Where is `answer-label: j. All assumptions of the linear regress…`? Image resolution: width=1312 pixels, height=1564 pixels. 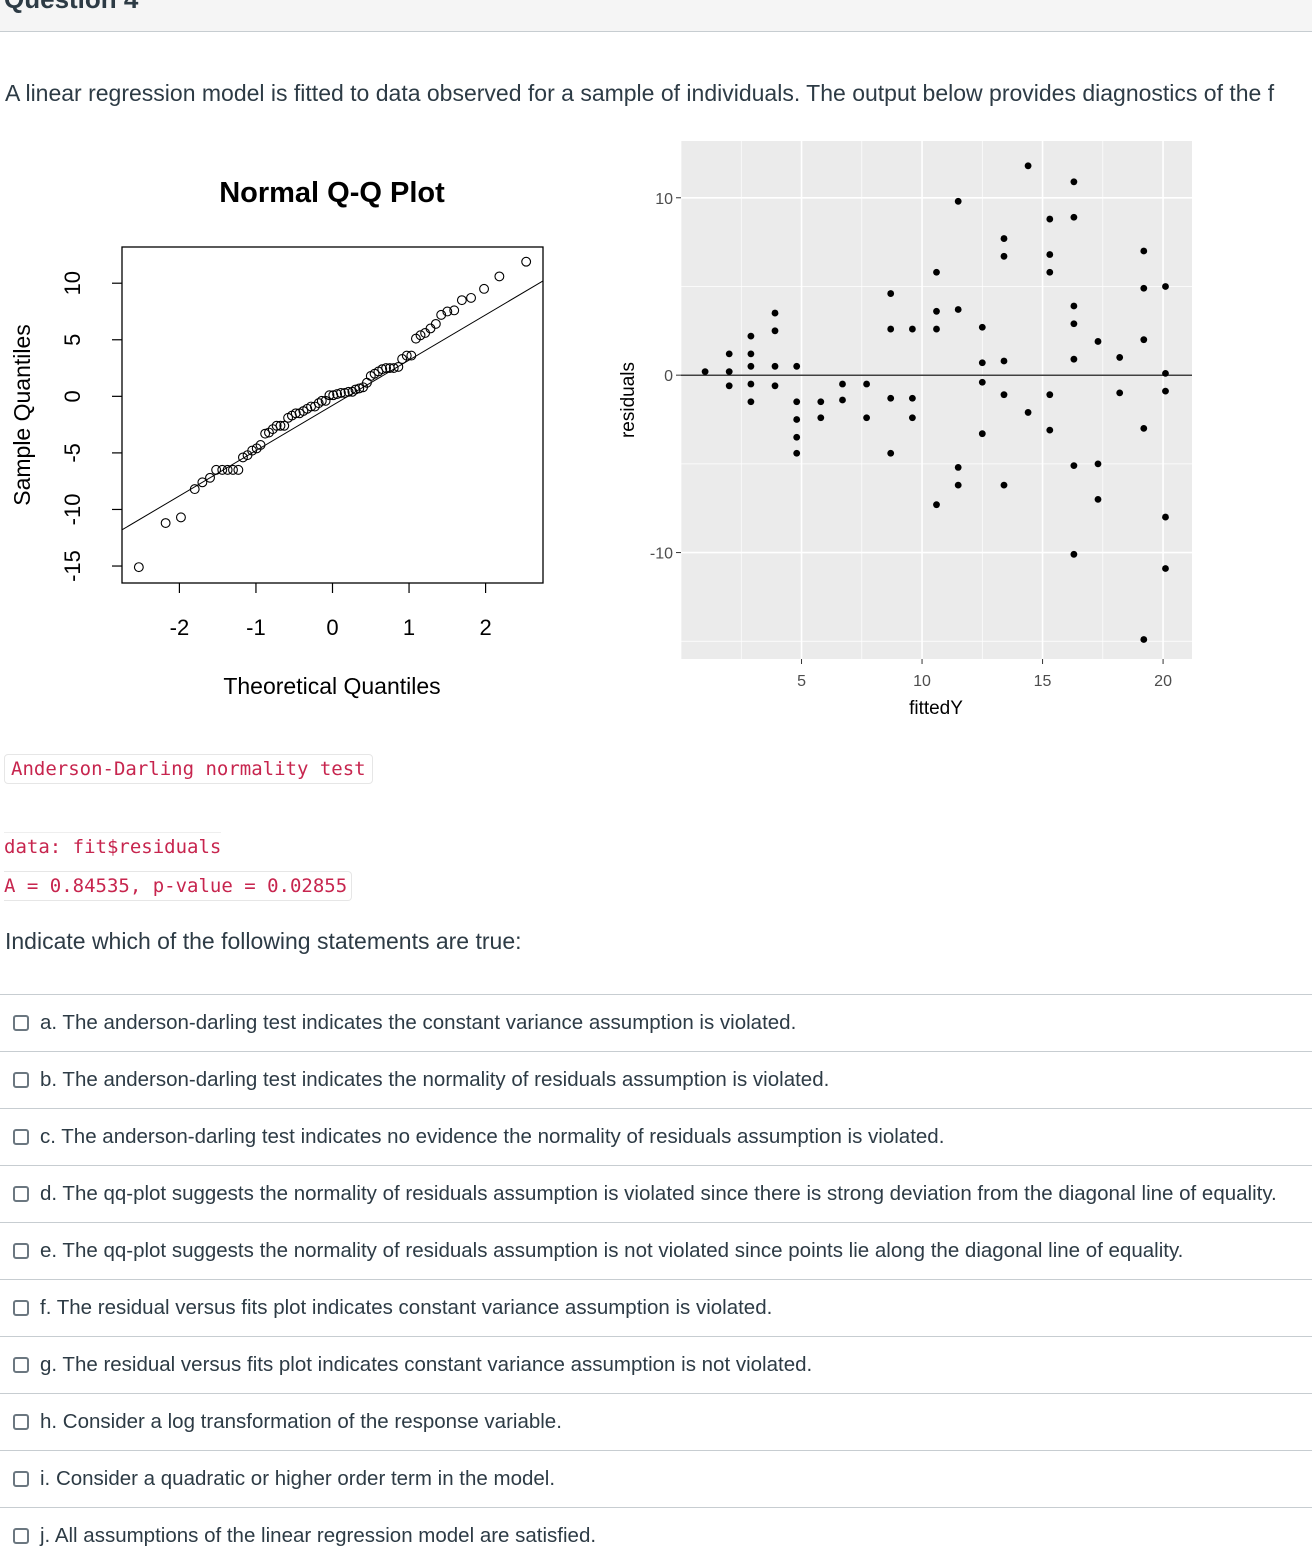
answer-label: j. All assumptions of the linear regress… is located at coordinates (318, 1535).